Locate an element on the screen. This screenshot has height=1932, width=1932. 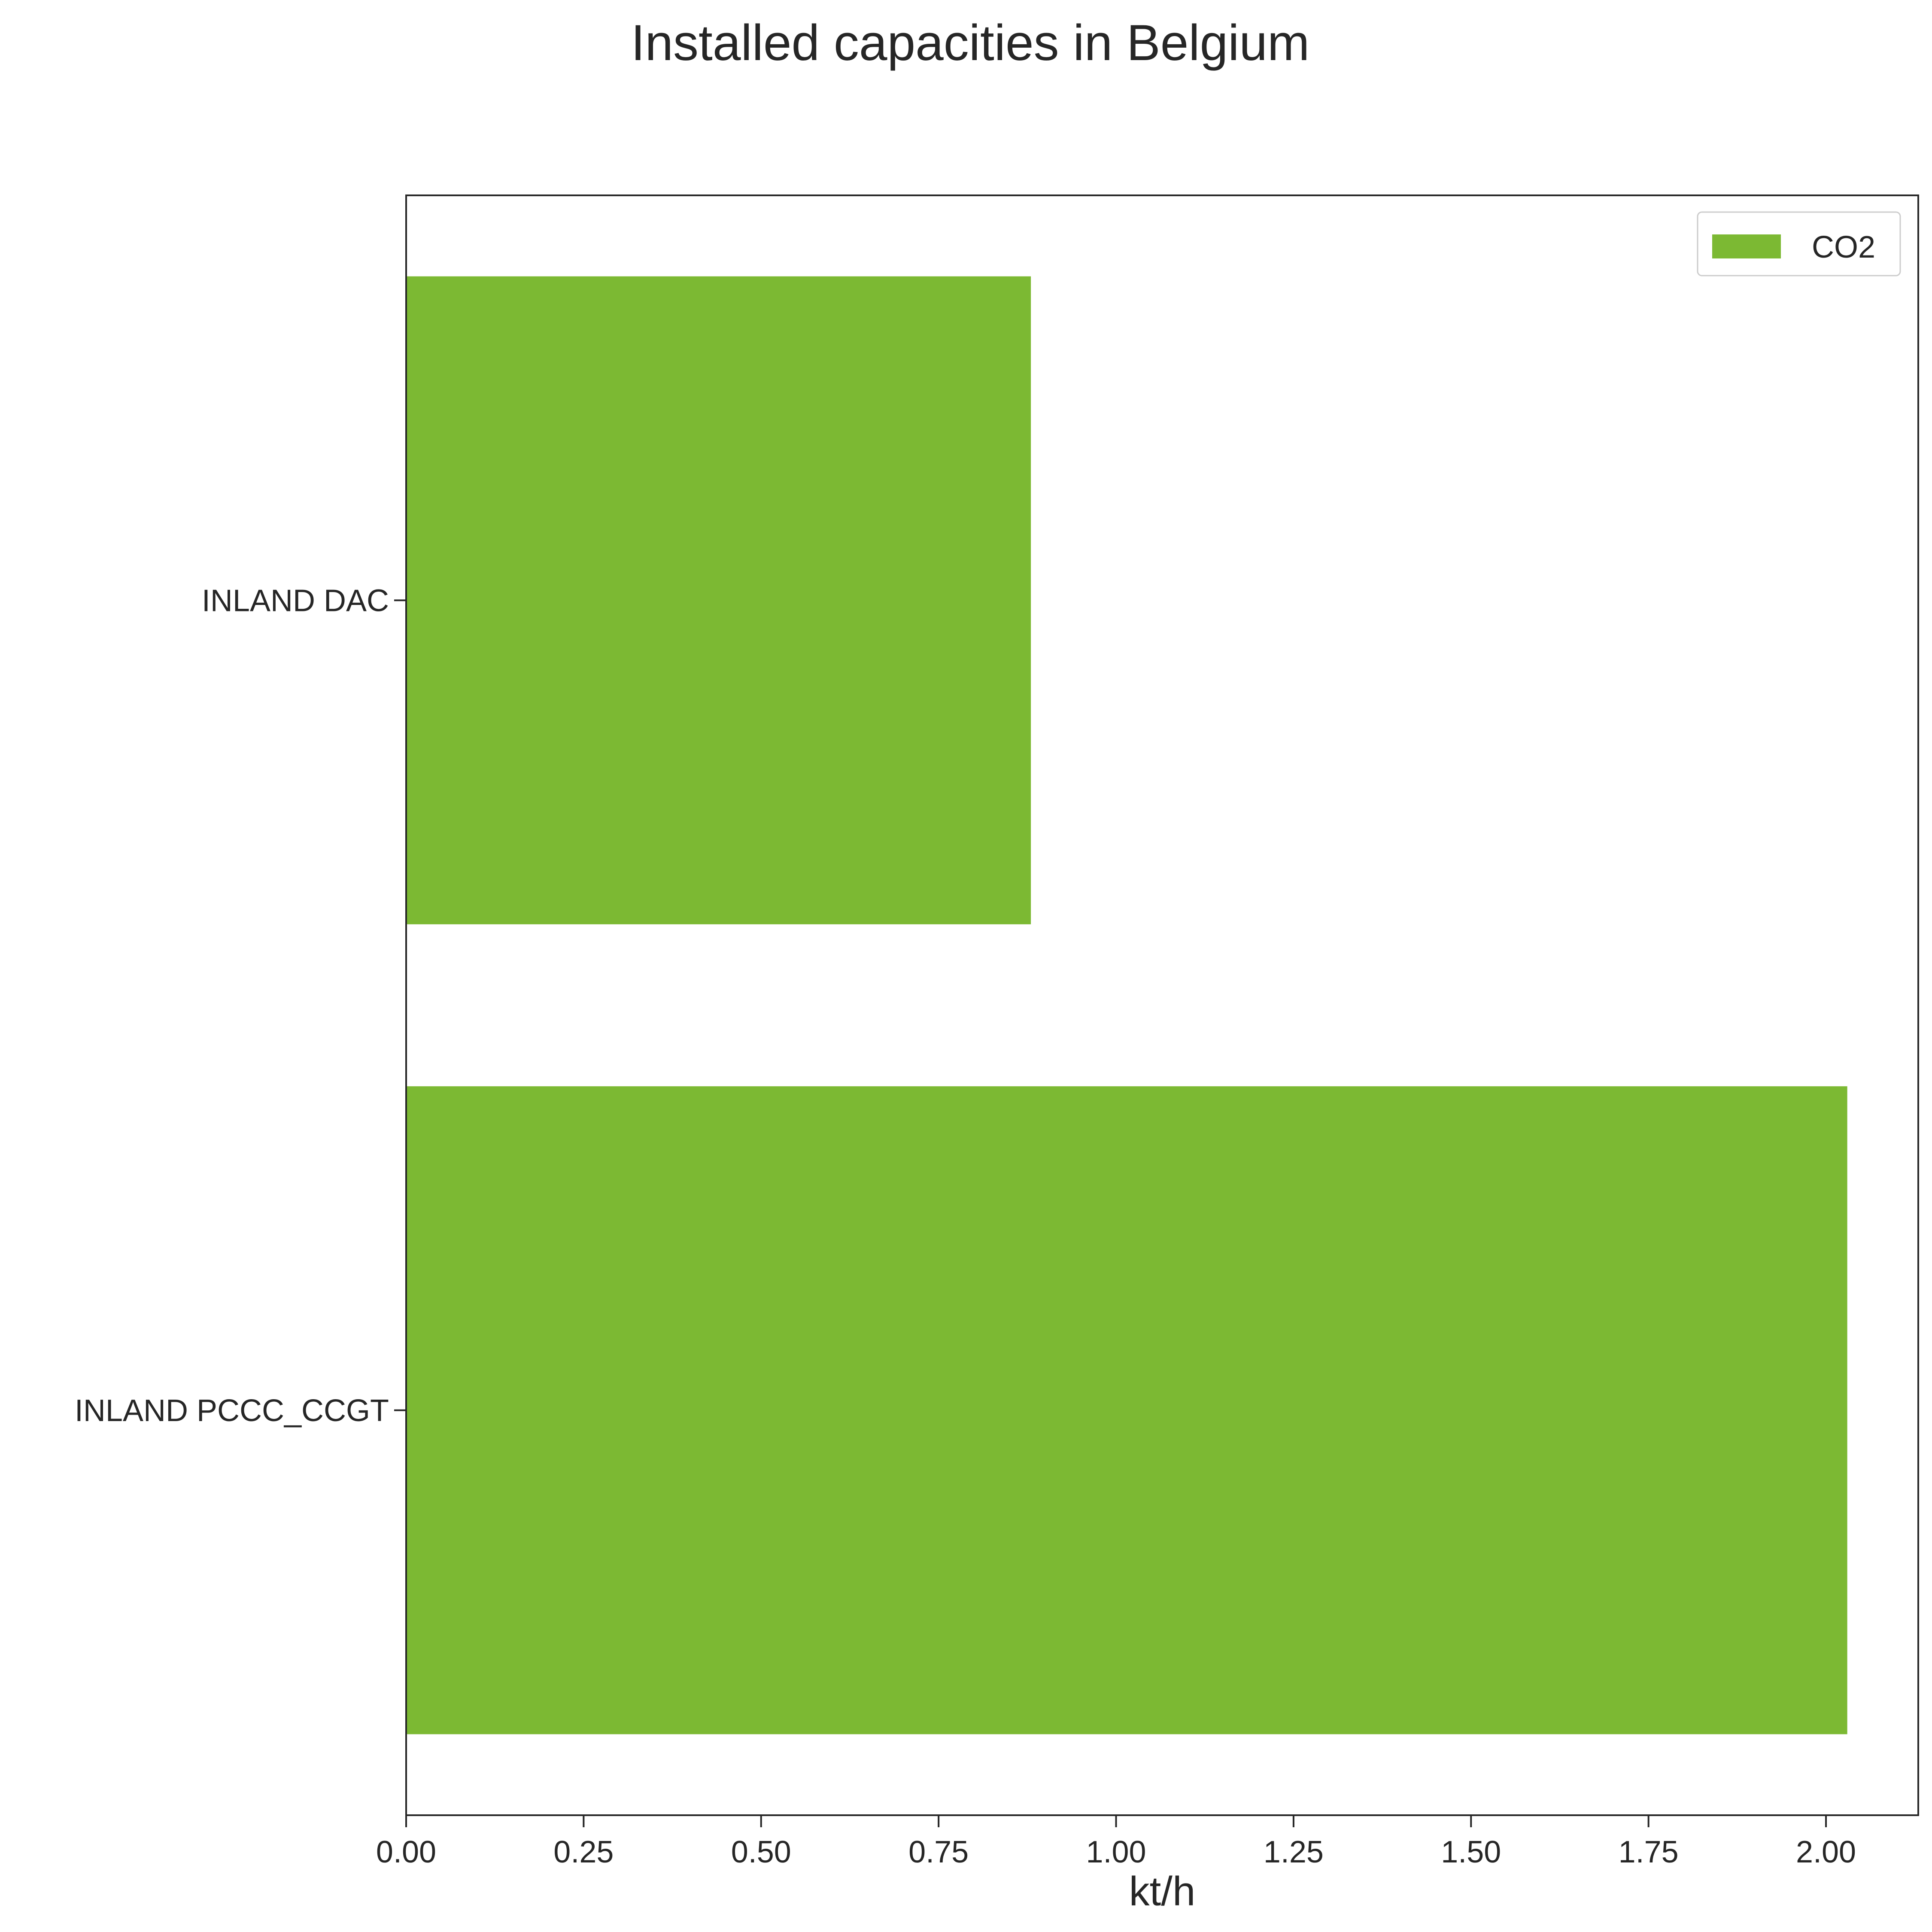
x-tick-label-0: 0.00 is located at coordinates (406, 1852).